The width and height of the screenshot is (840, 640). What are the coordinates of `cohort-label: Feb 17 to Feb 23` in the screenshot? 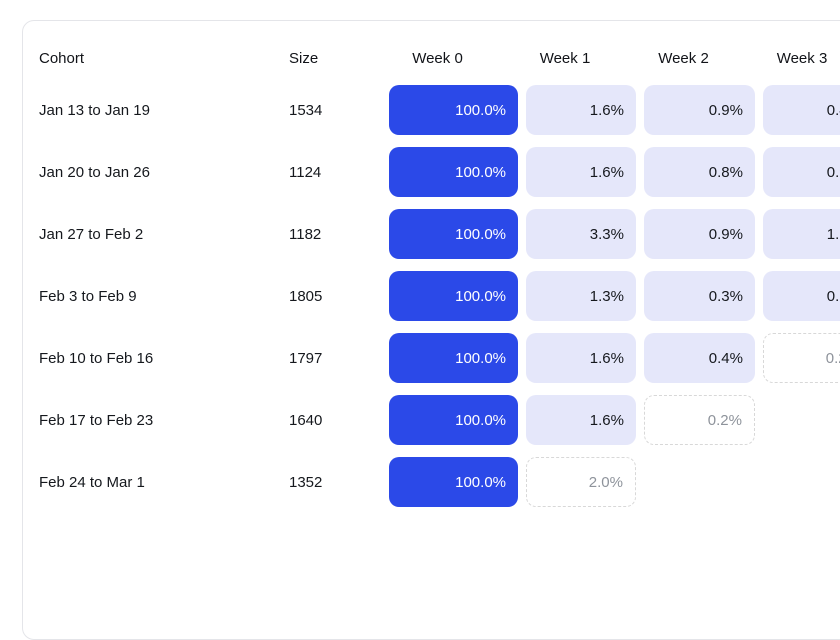 It's located at (96, 420).